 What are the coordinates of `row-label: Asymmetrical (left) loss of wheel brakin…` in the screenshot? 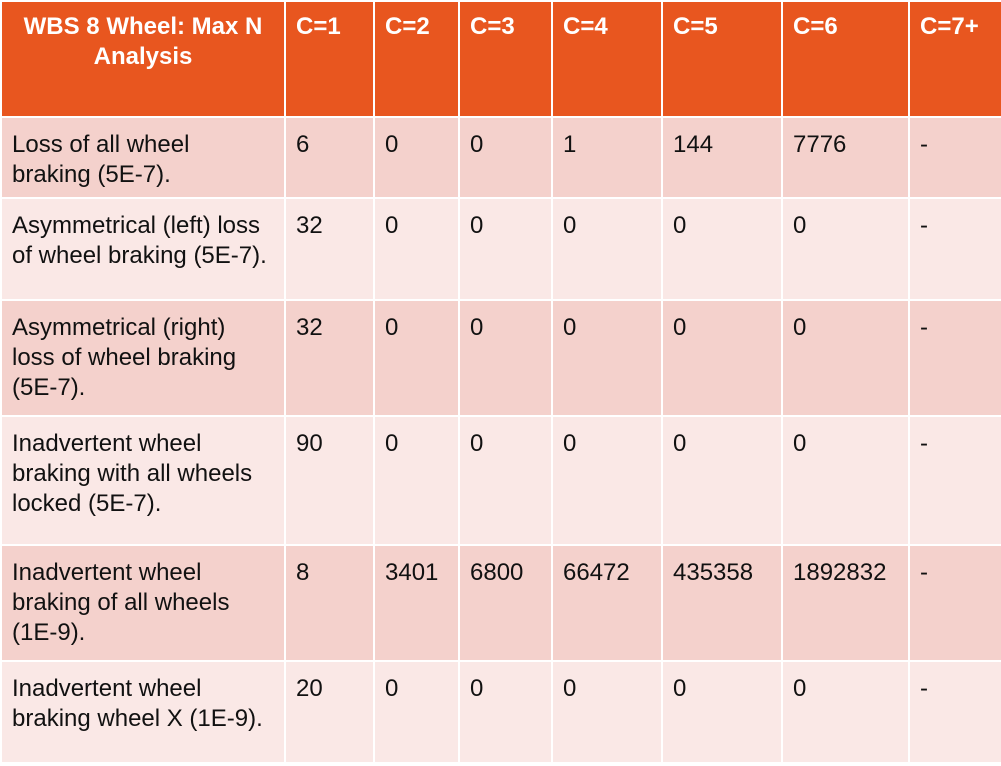 It's located at (143, 249).